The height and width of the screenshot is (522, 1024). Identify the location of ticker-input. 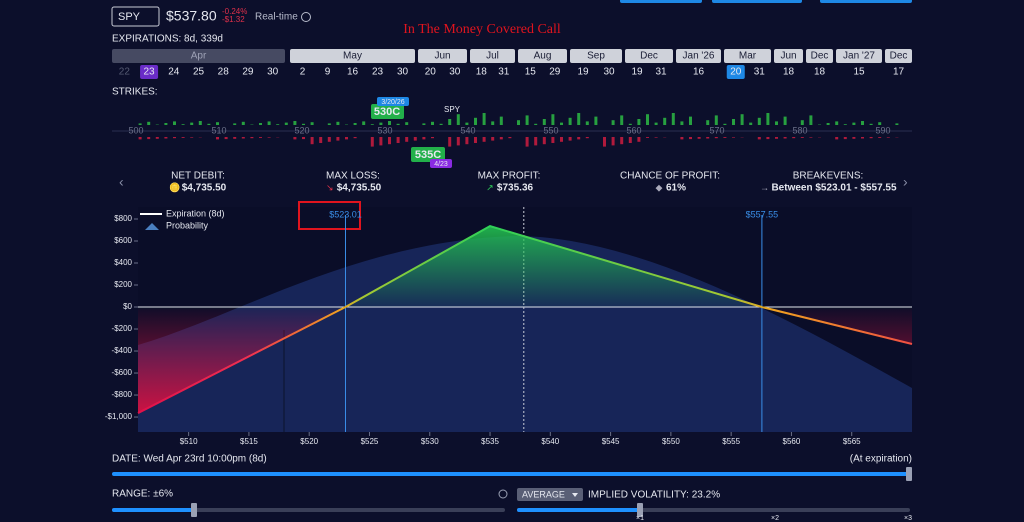
(135, 16).